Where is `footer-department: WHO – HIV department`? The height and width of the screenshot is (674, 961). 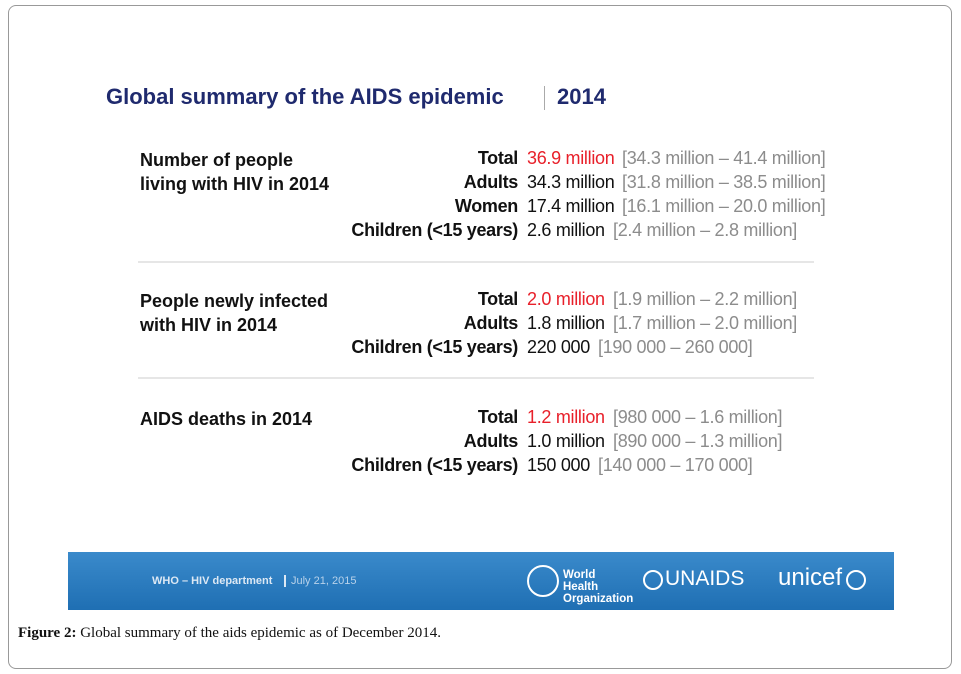
footer-department: WHO – HIV department is located at coordinates (212, 581).